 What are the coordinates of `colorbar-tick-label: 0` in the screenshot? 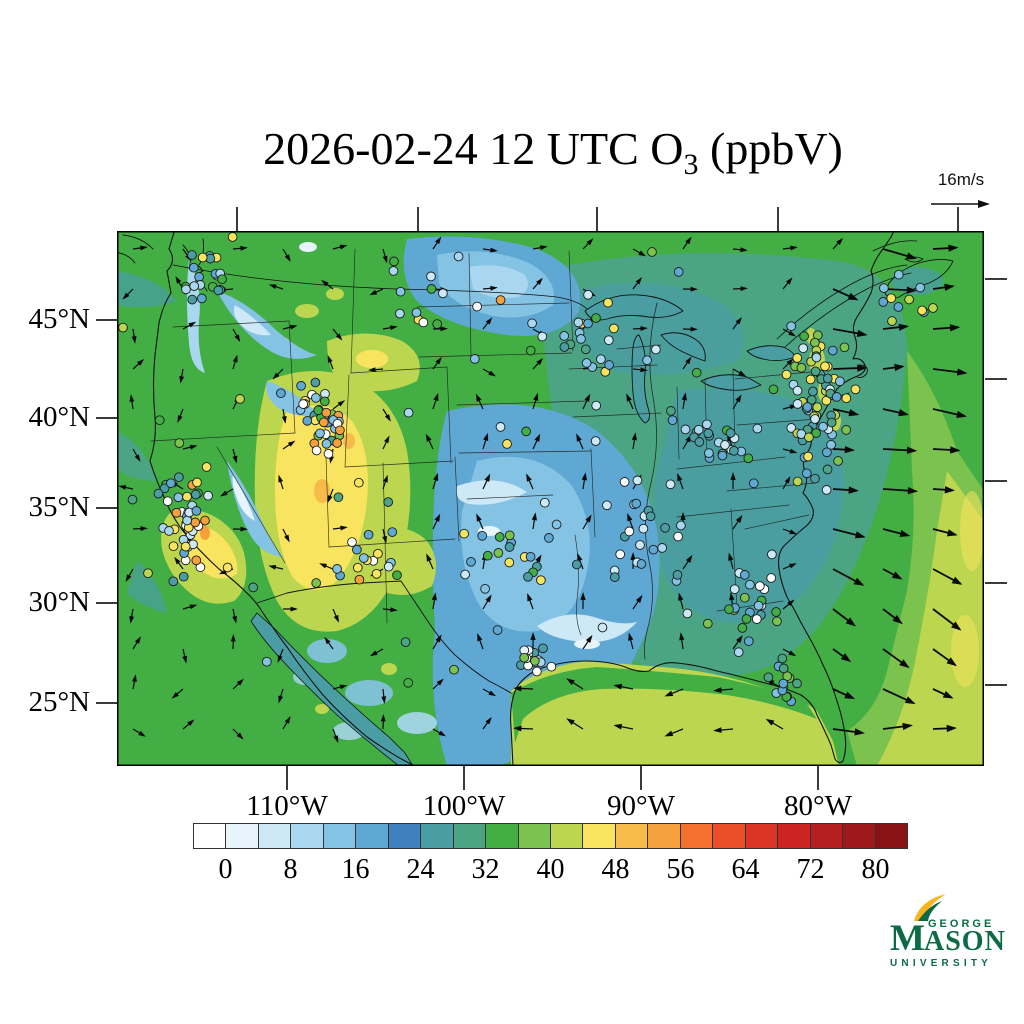 It's located at (225, 869).